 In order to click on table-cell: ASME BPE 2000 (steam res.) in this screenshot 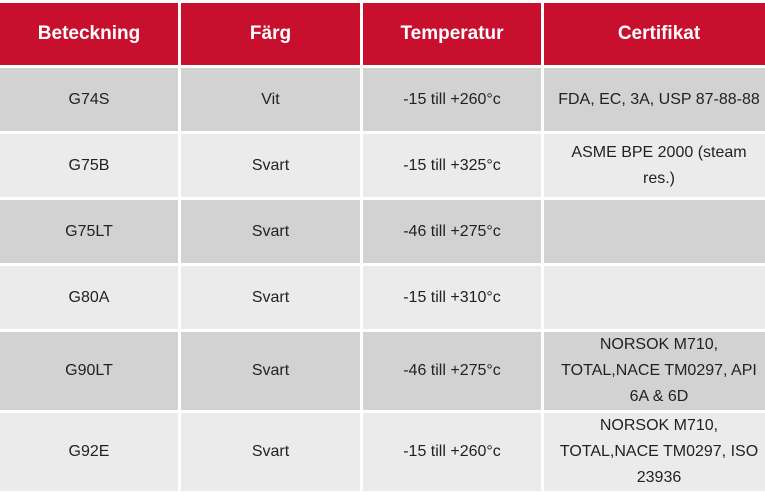, I will do `click(654, 165)`.